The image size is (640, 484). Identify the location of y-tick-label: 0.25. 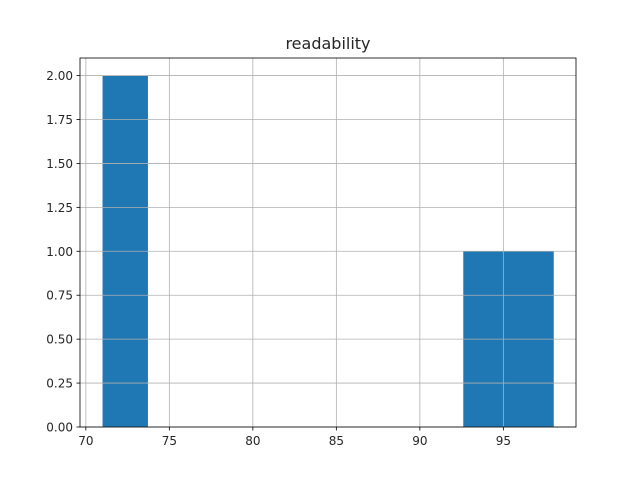
(59, 384).